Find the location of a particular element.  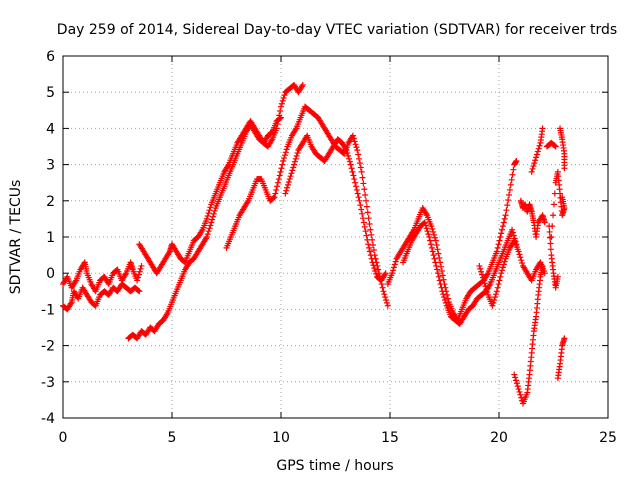

y-tick-label: 0 is located at coordinates (50, 274).